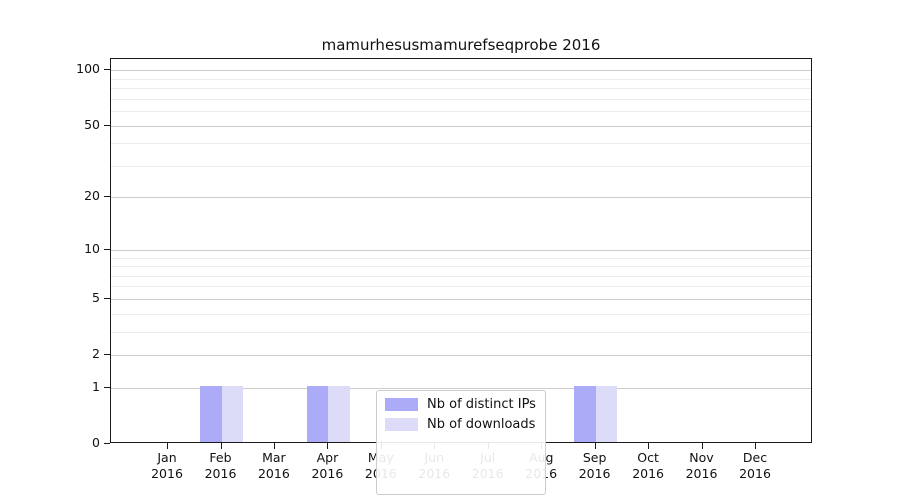 Image resolution: width=900 pixels, height=500 pixels. Describe the element at coordinates (96, 297) in the screenshot. I see `y-tick-label: 5` at that location.